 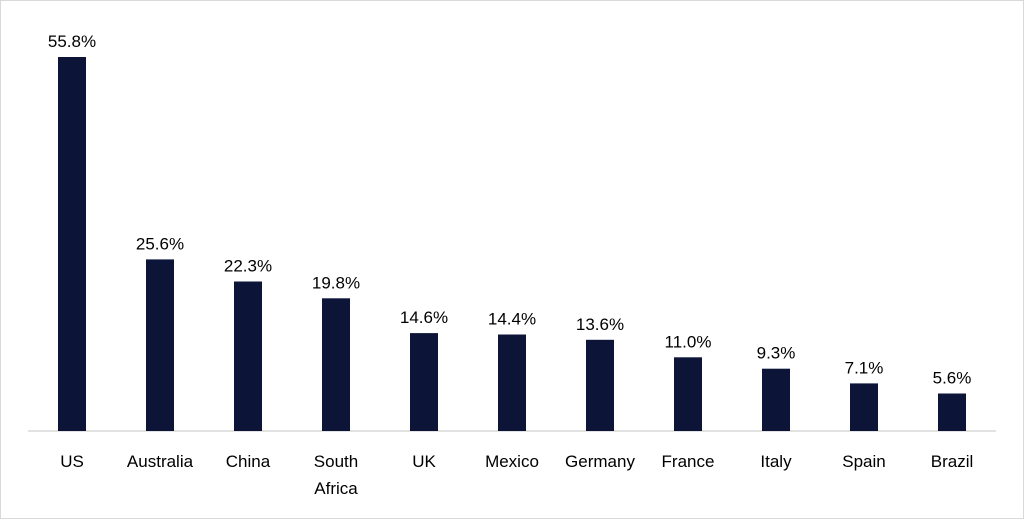 I want to click on value-label: 14.4%, so click(x=512, y=319).